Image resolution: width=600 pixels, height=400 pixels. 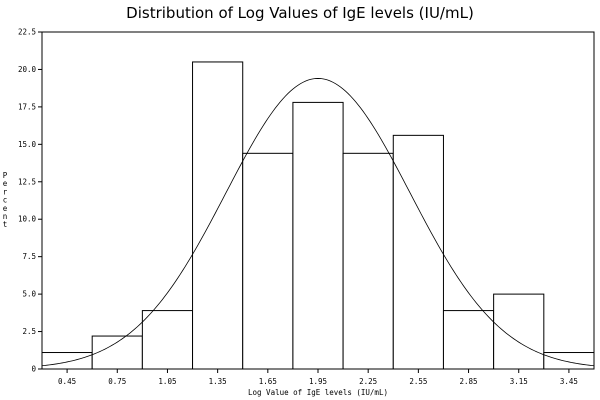 I want to click on x-tick-label: 1.95, so click(x=318, y=381).